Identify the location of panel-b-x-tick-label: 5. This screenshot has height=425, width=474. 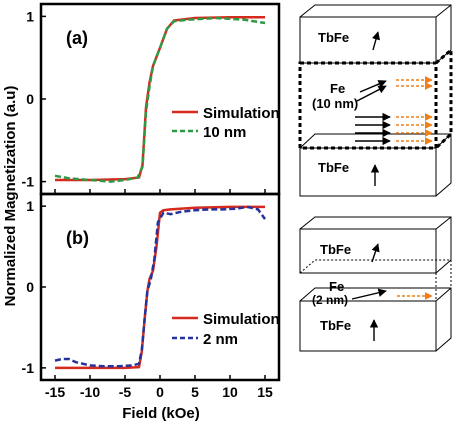
(195, 392).